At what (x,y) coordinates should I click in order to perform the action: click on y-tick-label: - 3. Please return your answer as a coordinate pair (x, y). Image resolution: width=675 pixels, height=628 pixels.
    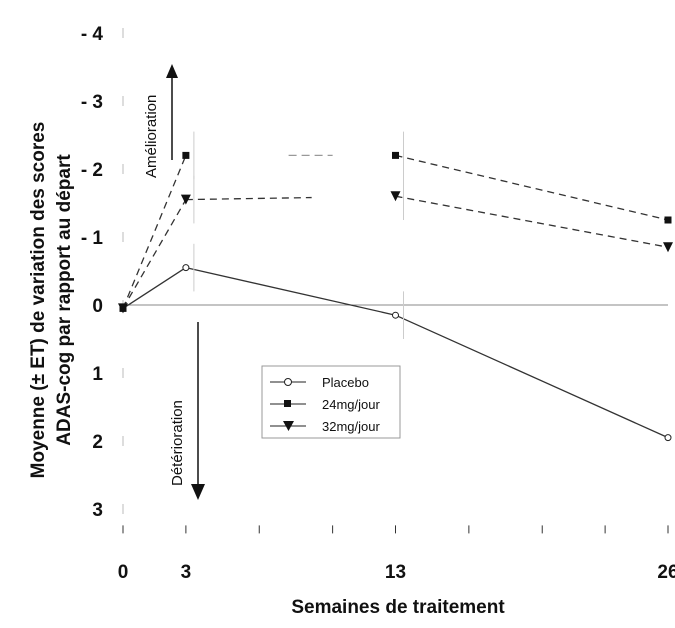
    Looking at the image, I should click on (92, 102).